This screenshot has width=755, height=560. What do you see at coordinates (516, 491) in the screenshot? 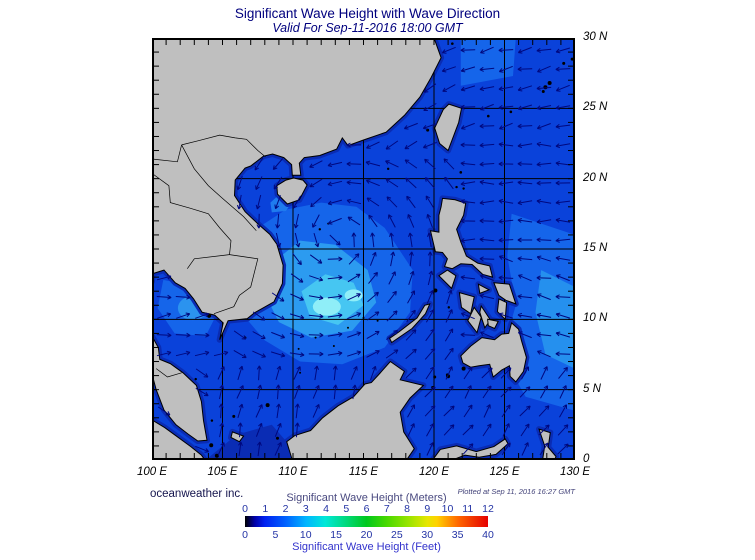
I see `plotted-timestamp: Plotted at Sep 11, 2016 16:27 GMT` at bounding box center [516, 491].